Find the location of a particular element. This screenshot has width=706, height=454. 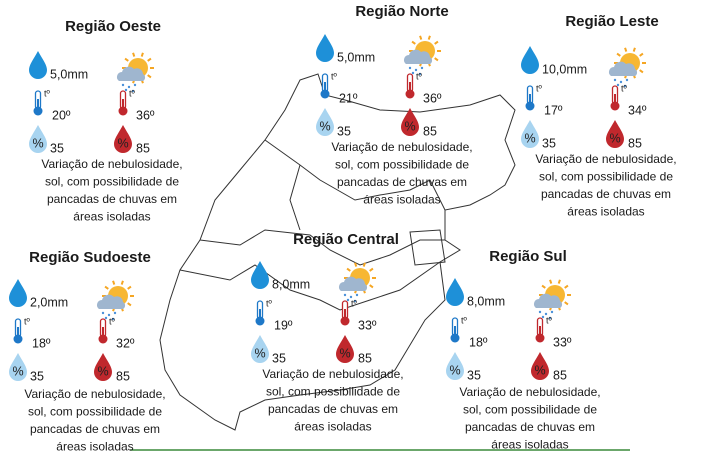

temp-max: 33º is located at coordinates (562, 342).